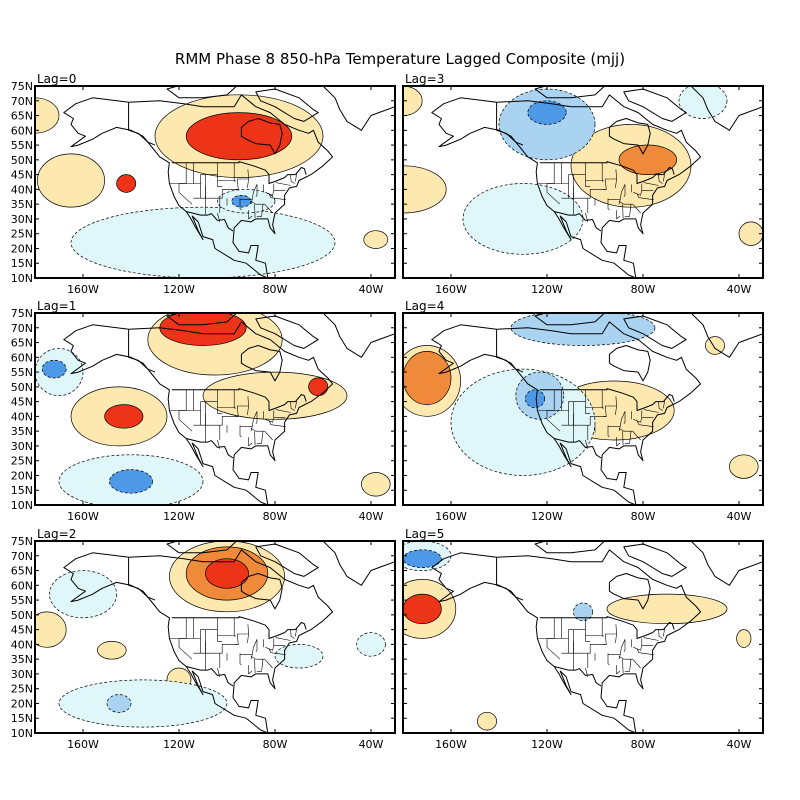 This screenshot has height=800, width=800. Describe the element at coordinates (547, 744) in the screenshot. I see `lon-tick-label: 120W` at that location.